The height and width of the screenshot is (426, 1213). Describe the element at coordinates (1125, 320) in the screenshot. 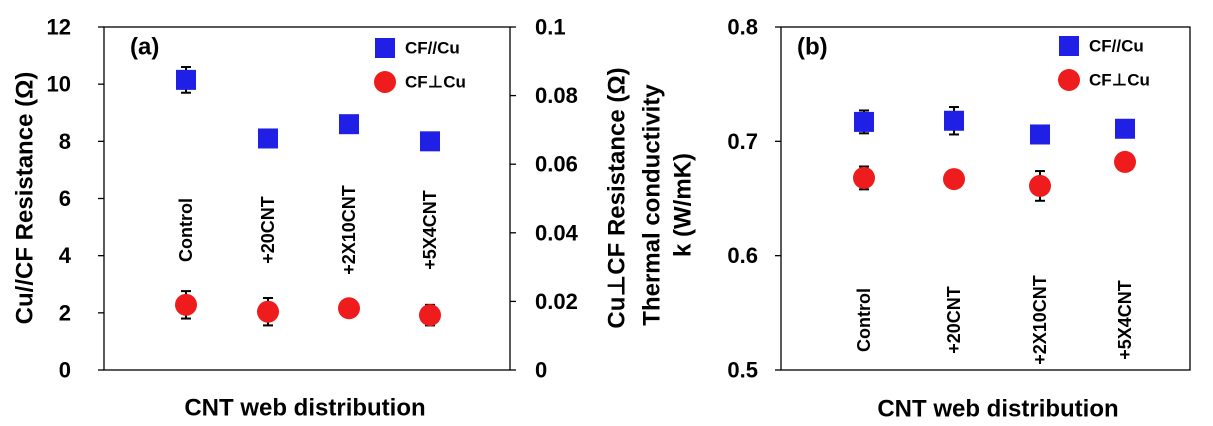

I see `panel-b-category-label: +5X4CNT` at that location.